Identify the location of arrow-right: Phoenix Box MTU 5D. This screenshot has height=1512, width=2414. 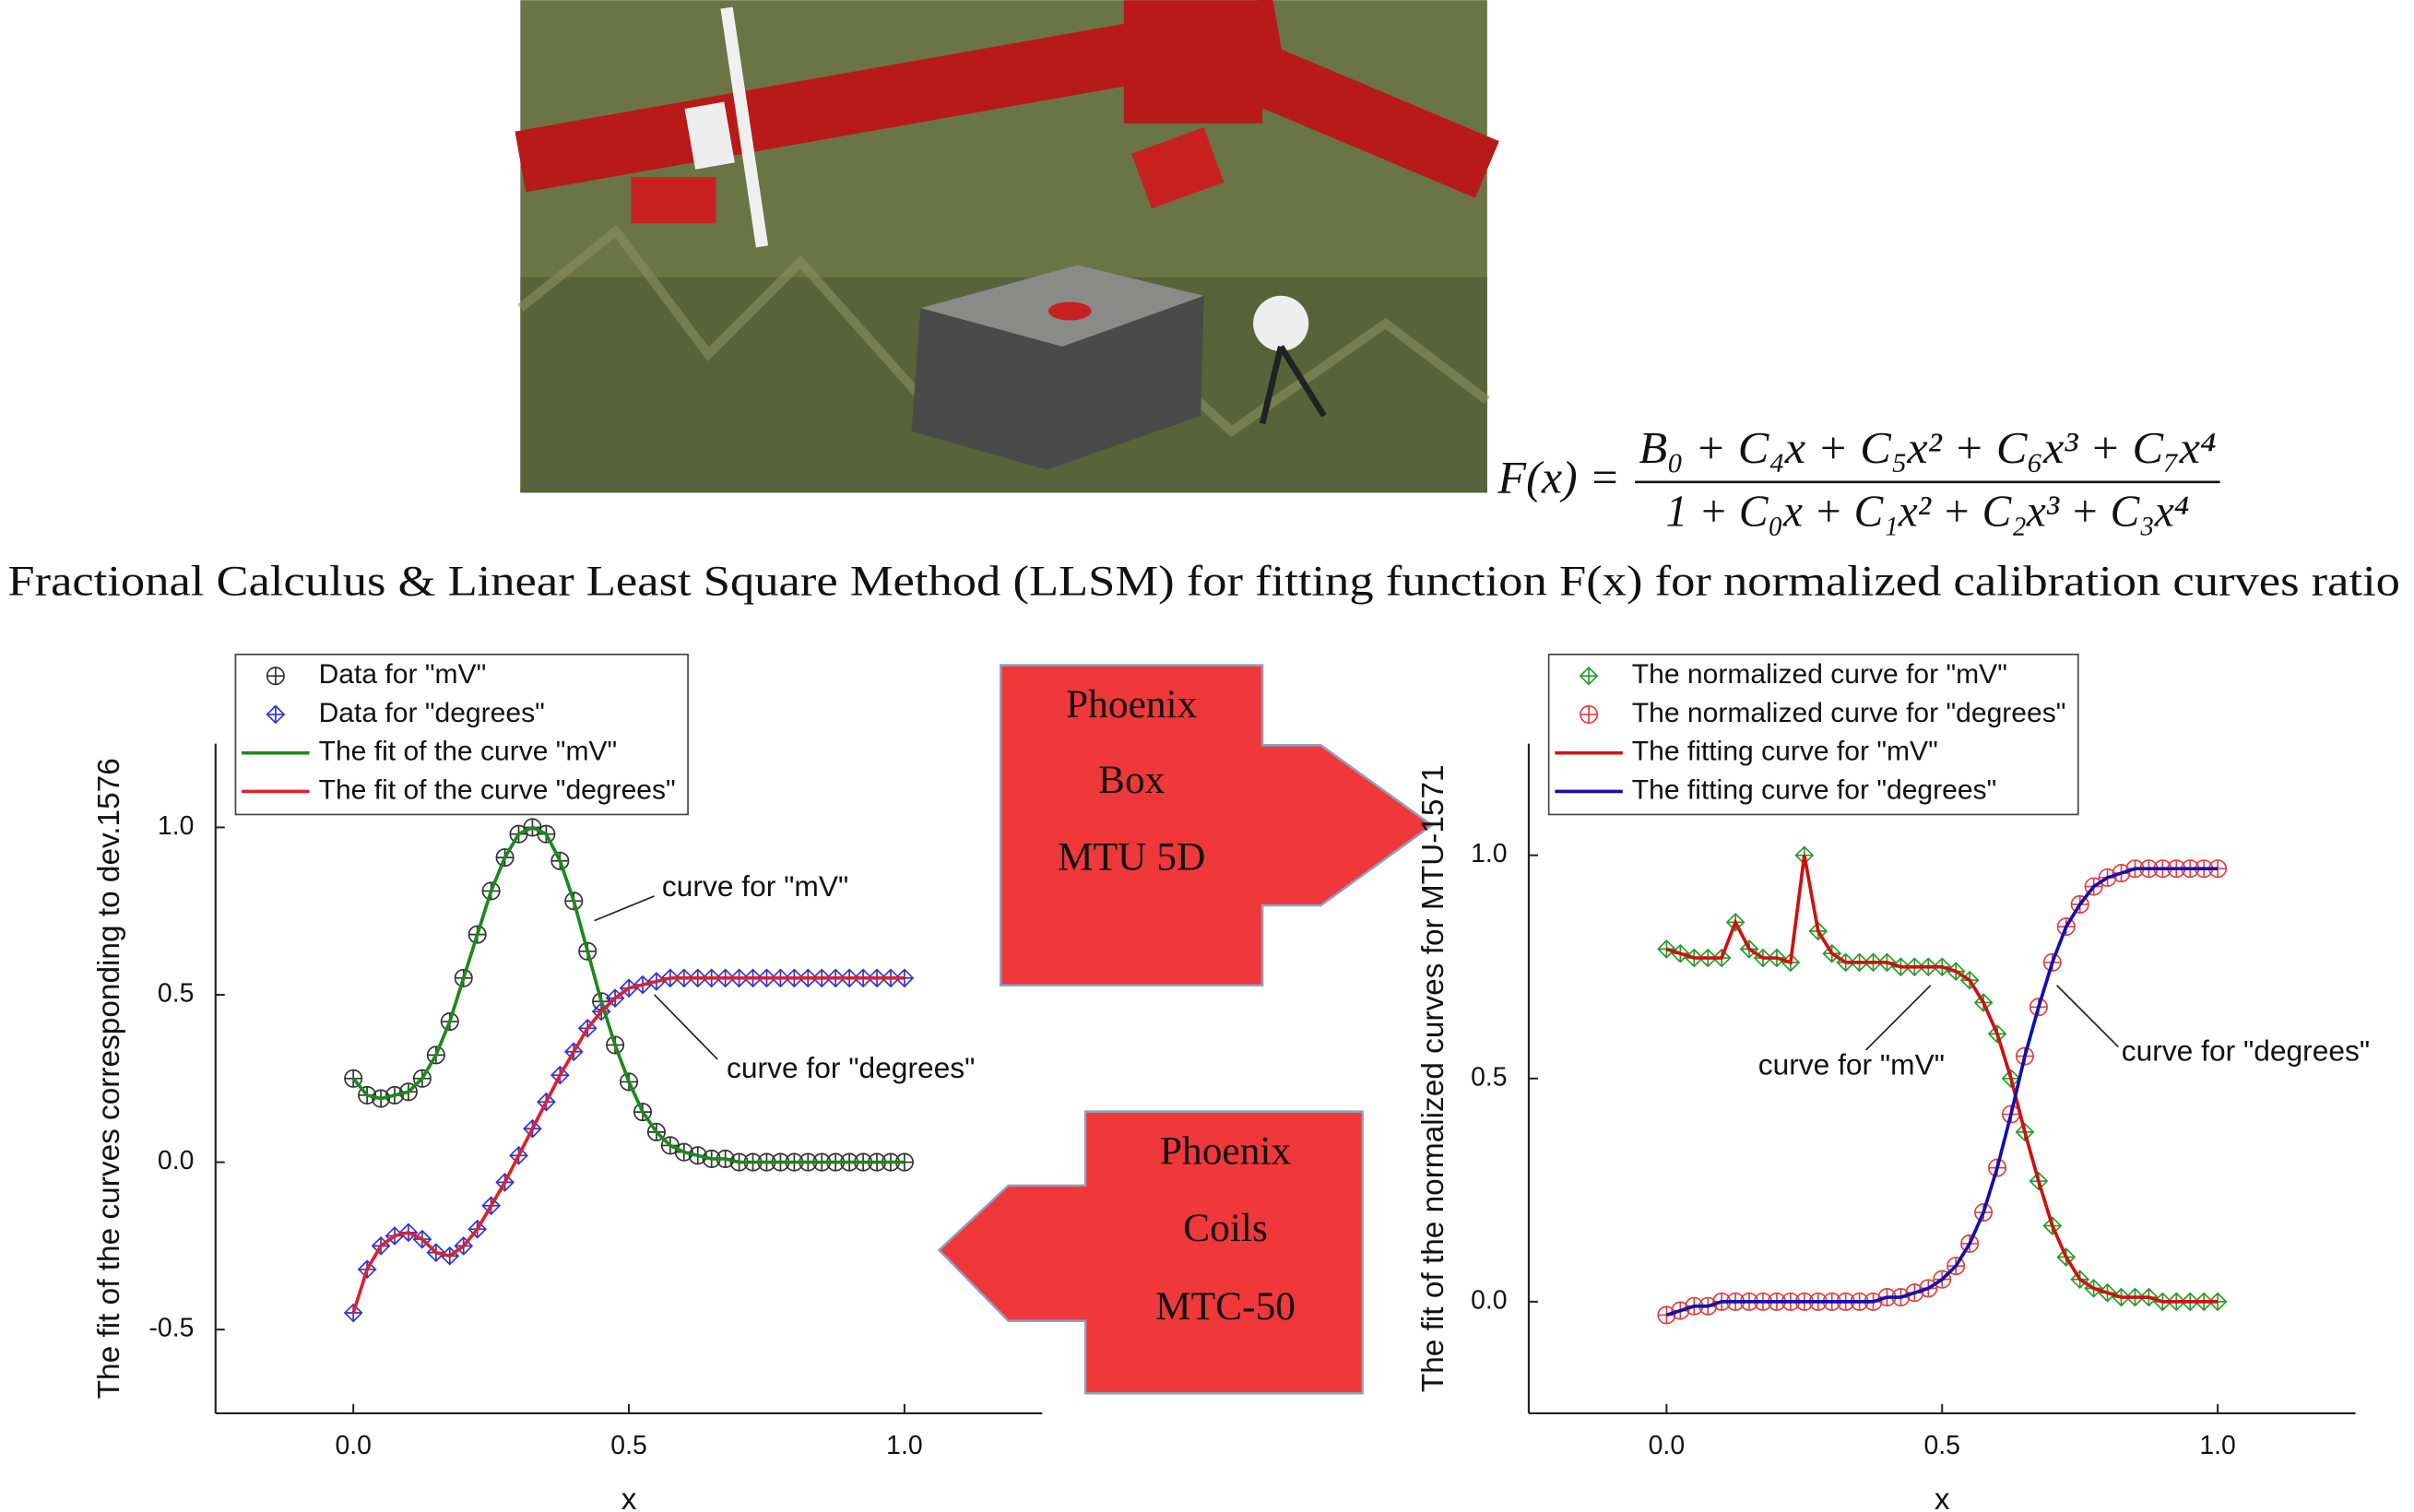
(1217, 825).